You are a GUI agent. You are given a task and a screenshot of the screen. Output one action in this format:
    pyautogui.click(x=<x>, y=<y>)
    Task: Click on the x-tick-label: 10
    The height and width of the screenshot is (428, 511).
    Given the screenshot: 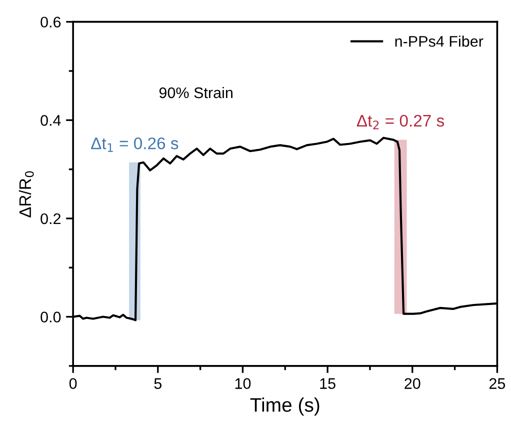 What is the action you would take?
    pyautogui.click(x=243, y=383)
    